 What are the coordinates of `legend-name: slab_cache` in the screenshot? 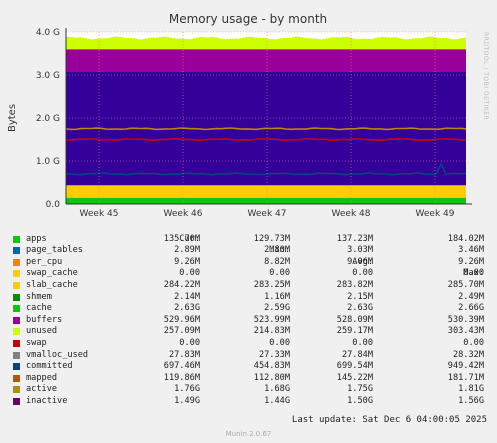 It's located at (52, 284).